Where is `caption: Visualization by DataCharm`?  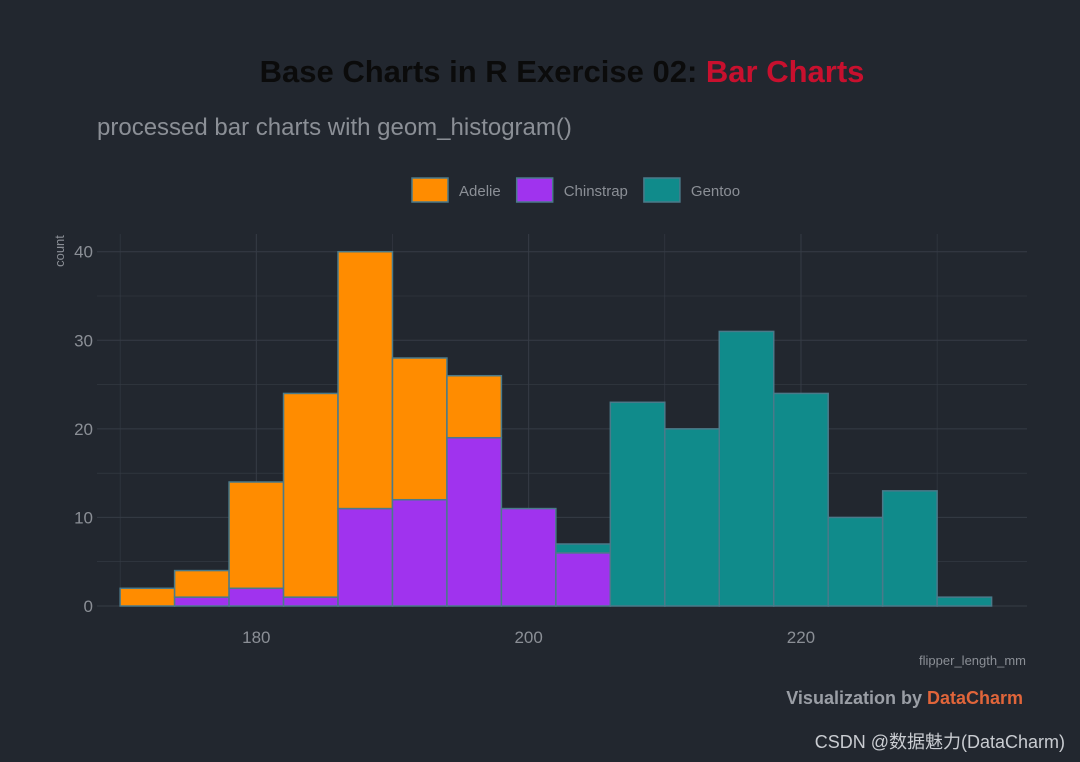
caption: Visualization by DataCharm is located at coordinates (904, 698).